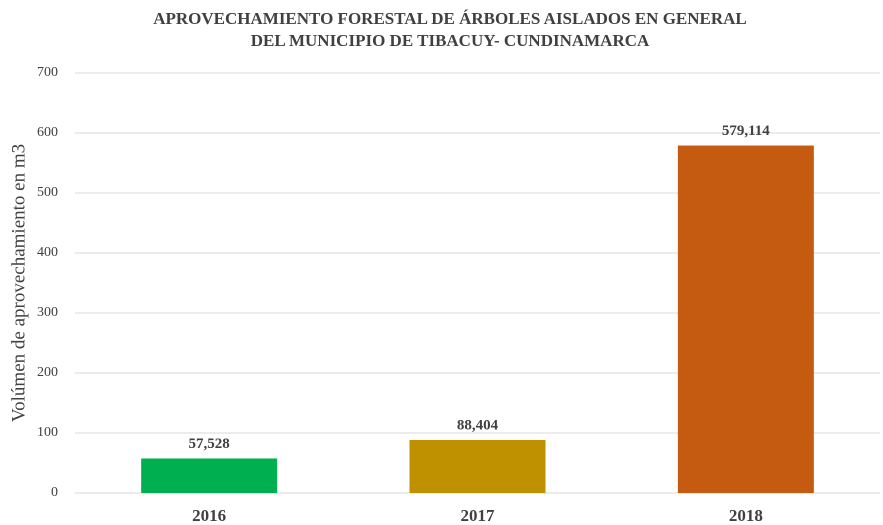  Describe the element at coordinates (746, 515) in the screenshot. I see `x-tick-label: 2018` at that location.